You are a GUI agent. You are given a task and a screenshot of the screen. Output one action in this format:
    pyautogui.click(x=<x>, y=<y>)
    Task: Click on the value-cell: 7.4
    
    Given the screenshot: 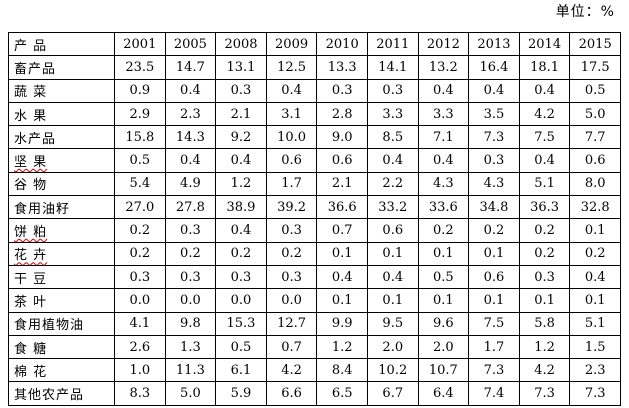 What is the action you would take?
    pyautogui.click(x=494, y=393)
    